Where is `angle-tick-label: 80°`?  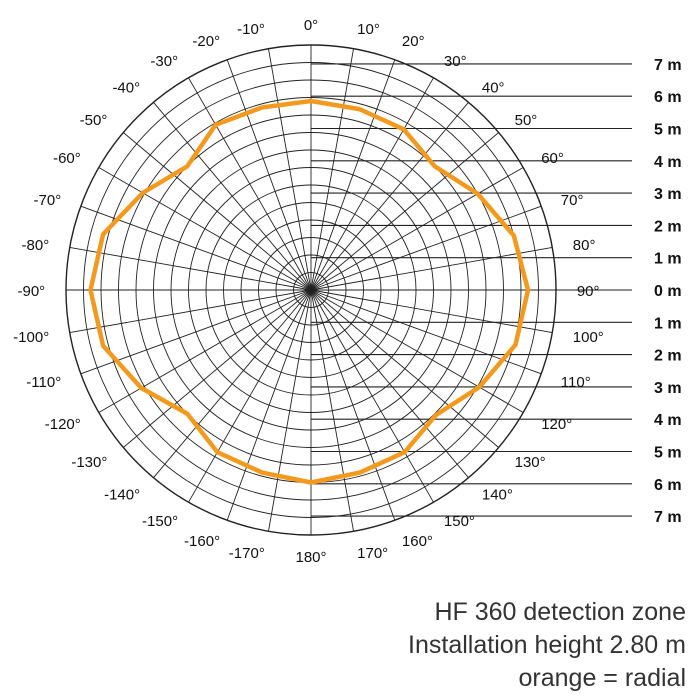 angle-tick-label: 80° is located at coordinates (584, 245).